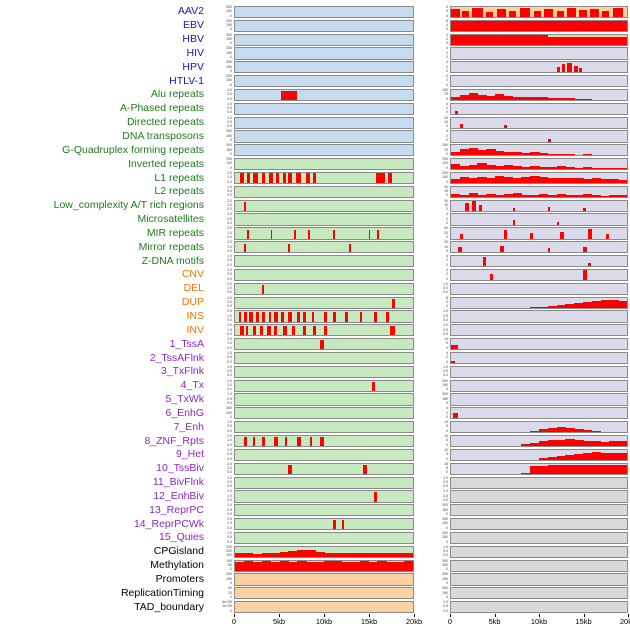 This screenshot has width=630, height=630. What do you see at coordinates (446, 186) in the screenshot?
I see `y-tick-label: 30` at bounding box center [446, 186].